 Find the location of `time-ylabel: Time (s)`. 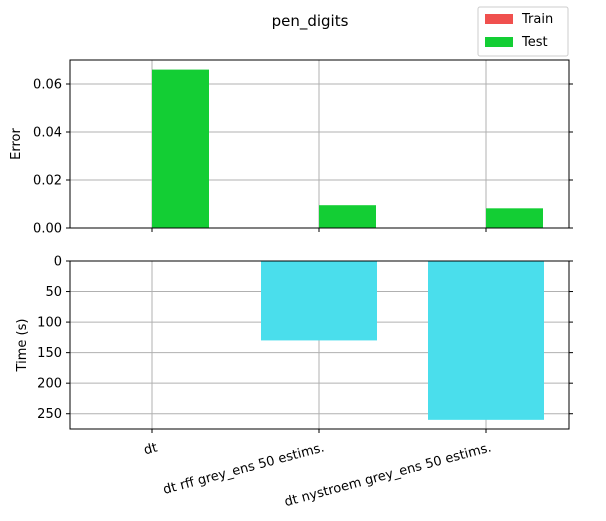

time-ylabel: Time (s) is located at coordinates (22, 346).